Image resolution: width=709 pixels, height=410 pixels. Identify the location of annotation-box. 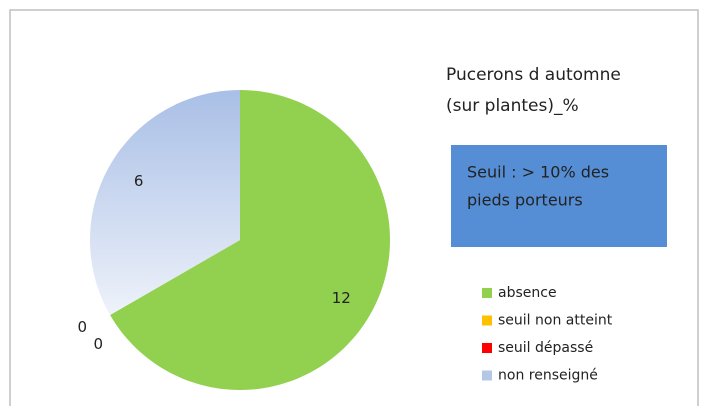
(559, 196).